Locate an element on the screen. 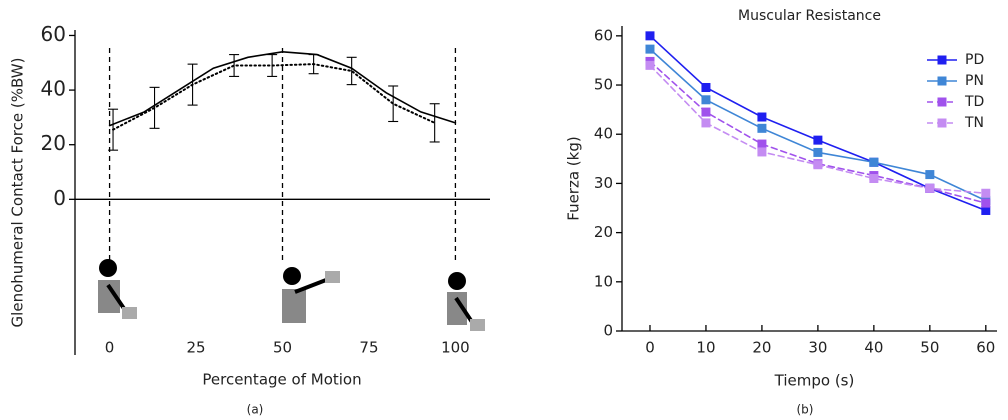 The height and width of the screenshot is (420, 1008). y-axis-label: Glenohumeral Contact Force (%BW) is located at coordinates (18, 193).